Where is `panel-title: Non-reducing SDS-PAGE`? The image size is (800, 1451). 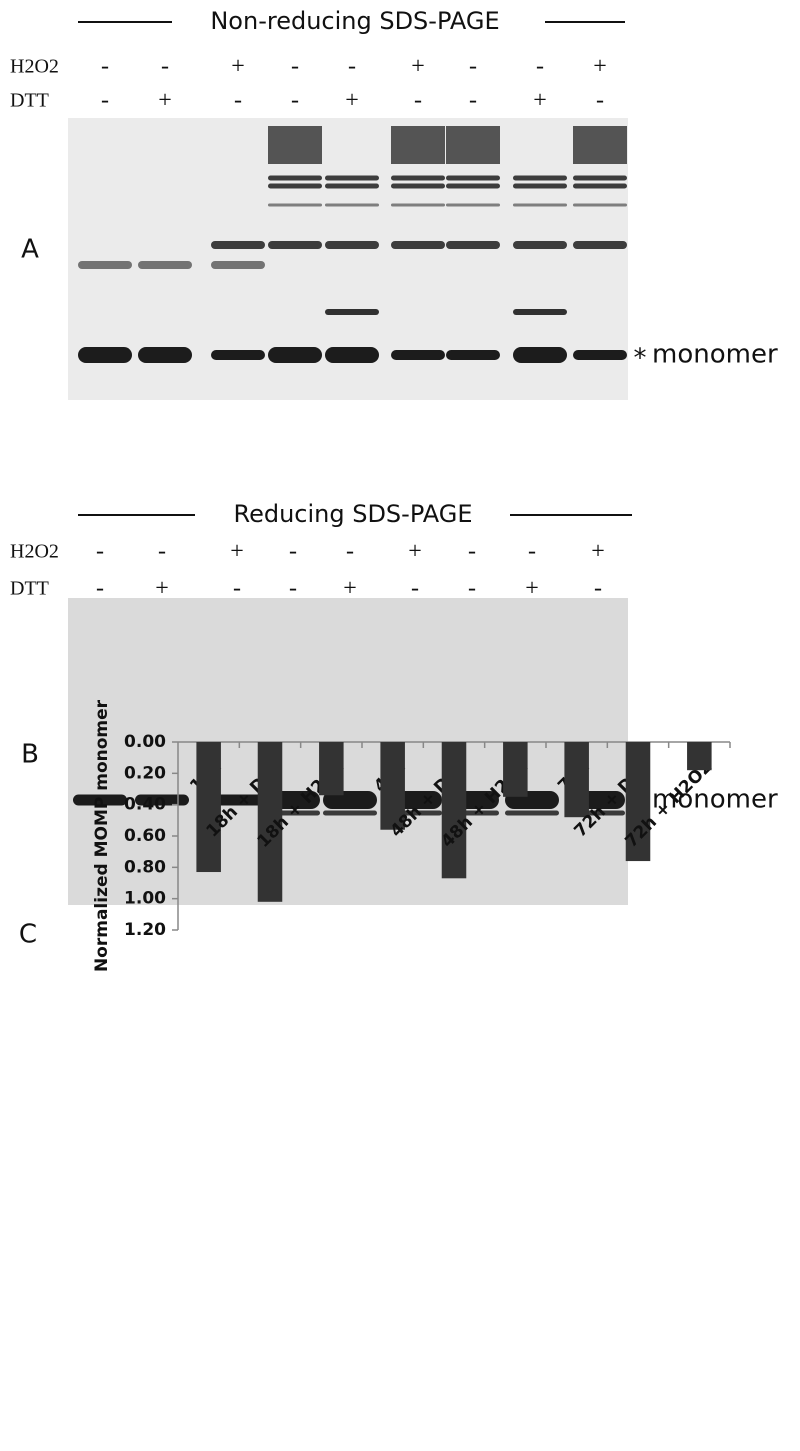 panel-title: Non-reducing SDS-PAGE is located at coordinates (354, 21).